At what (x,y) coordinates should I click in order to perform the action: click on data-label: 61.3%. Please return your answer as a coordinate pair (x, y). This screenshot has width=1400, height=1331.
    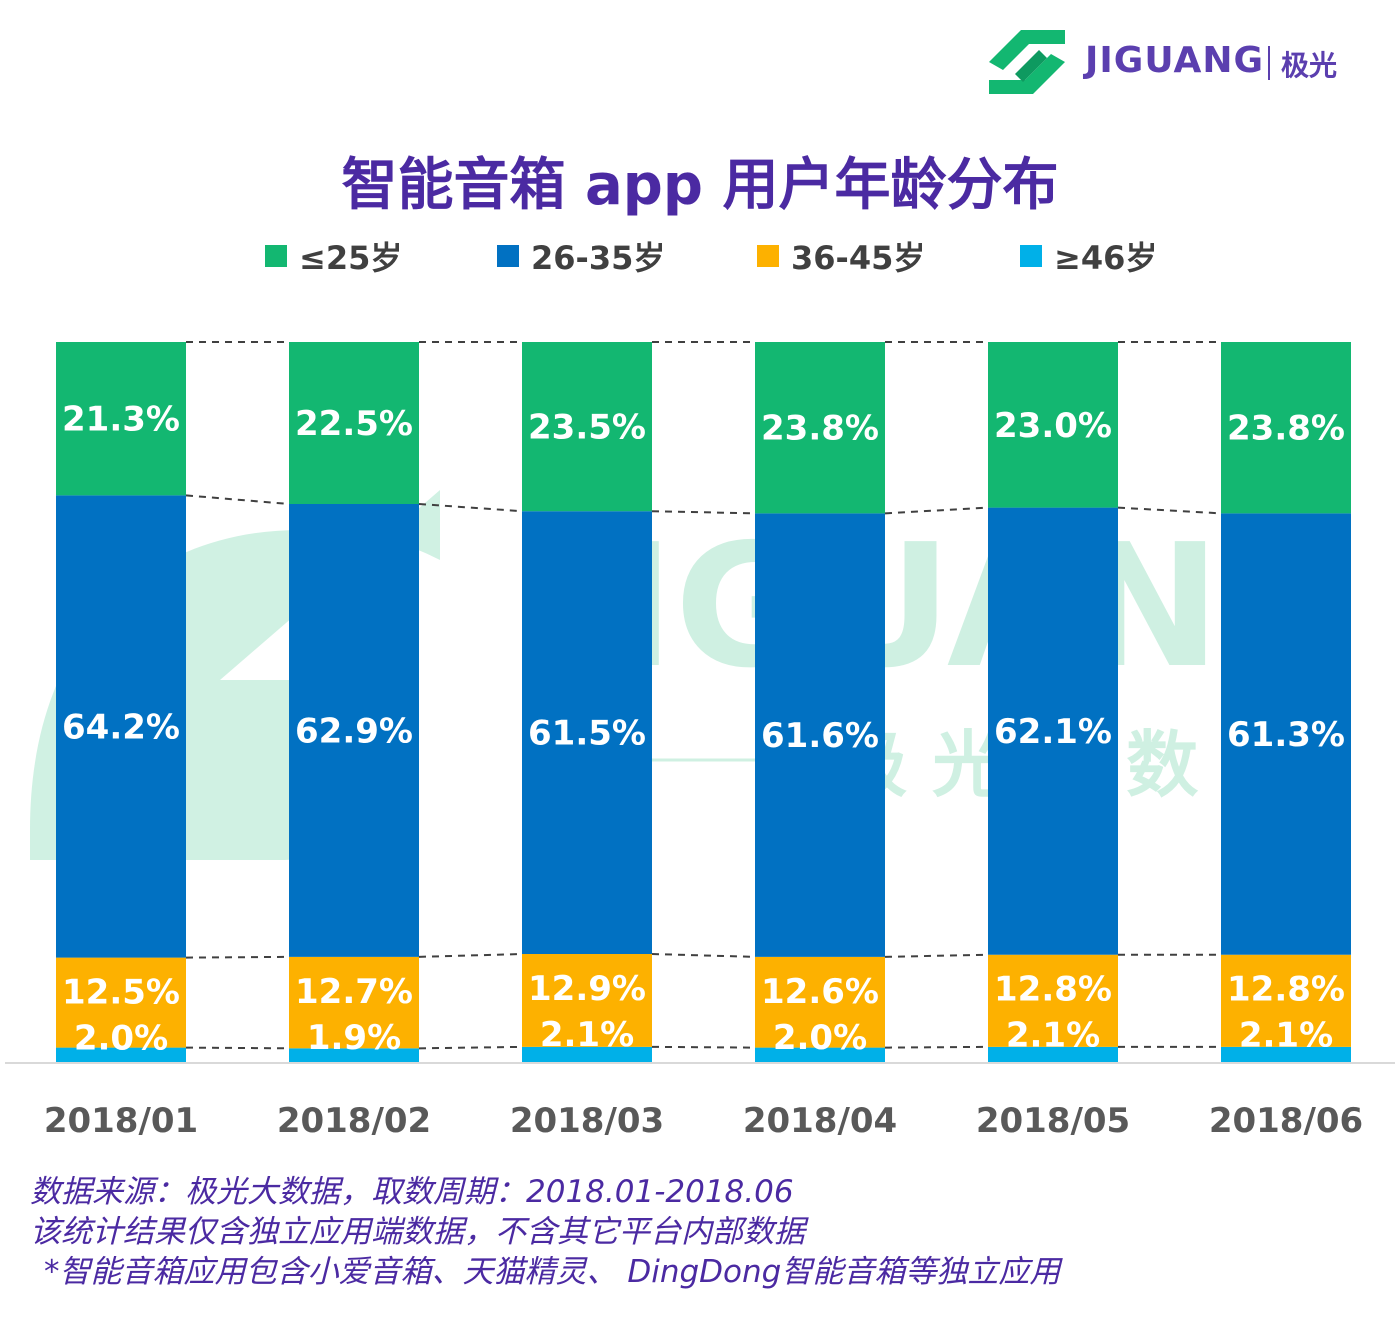
    Looking at the image, I should click on (1286, 735).